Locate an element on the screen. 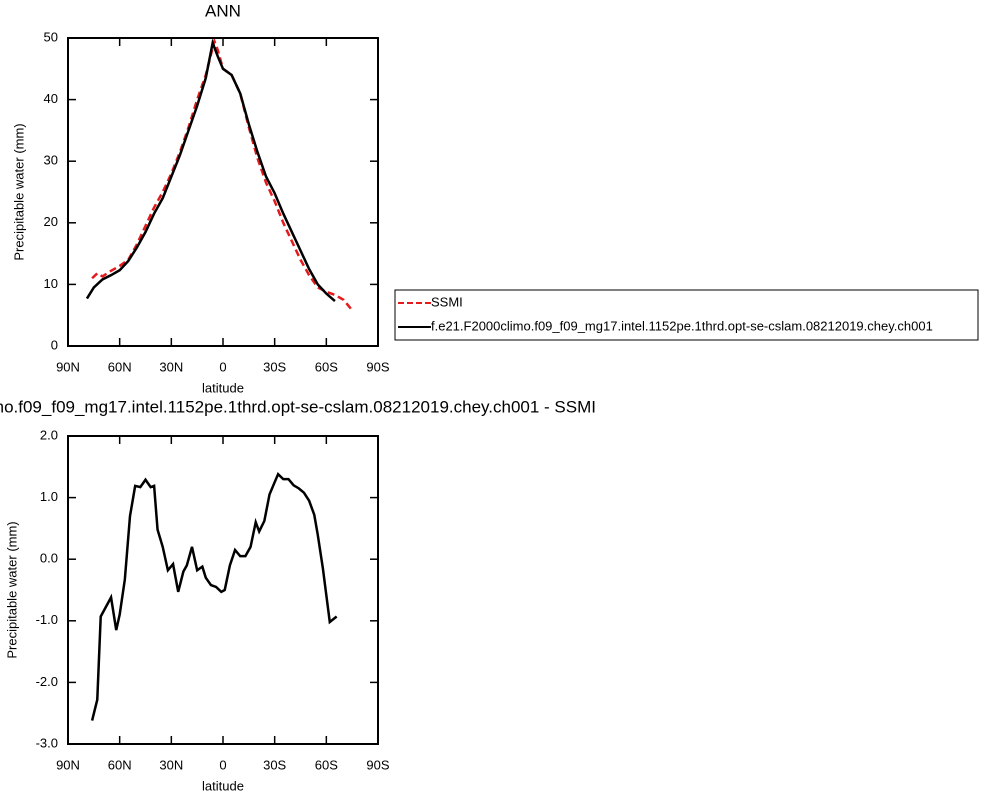  y-tick-label: -3.0 is located at coordinates (47, 742).